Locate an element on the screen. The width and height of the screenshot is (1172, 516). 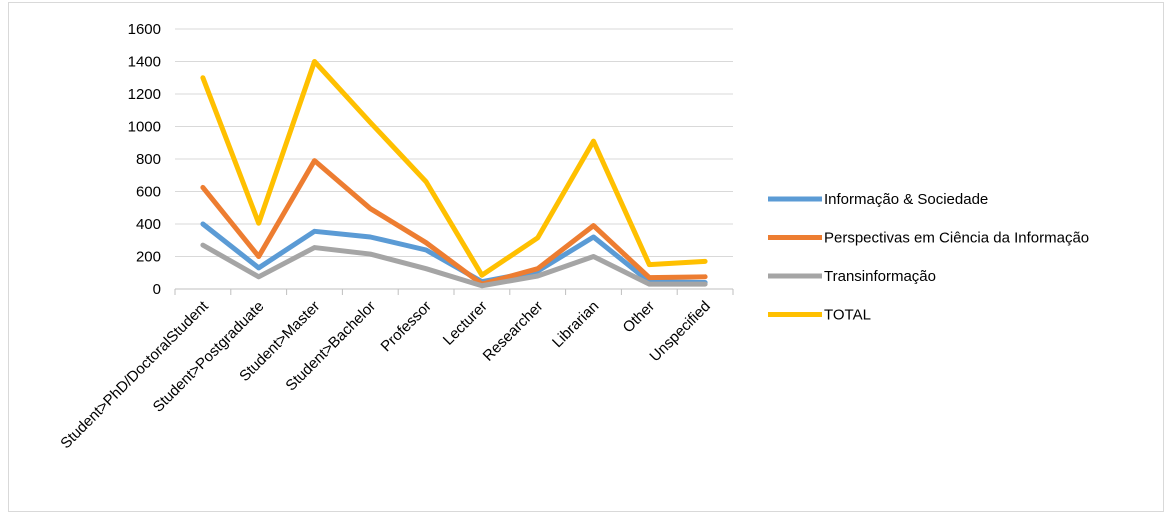
y-tick-label: 600 is located at coordinates (148, 192).